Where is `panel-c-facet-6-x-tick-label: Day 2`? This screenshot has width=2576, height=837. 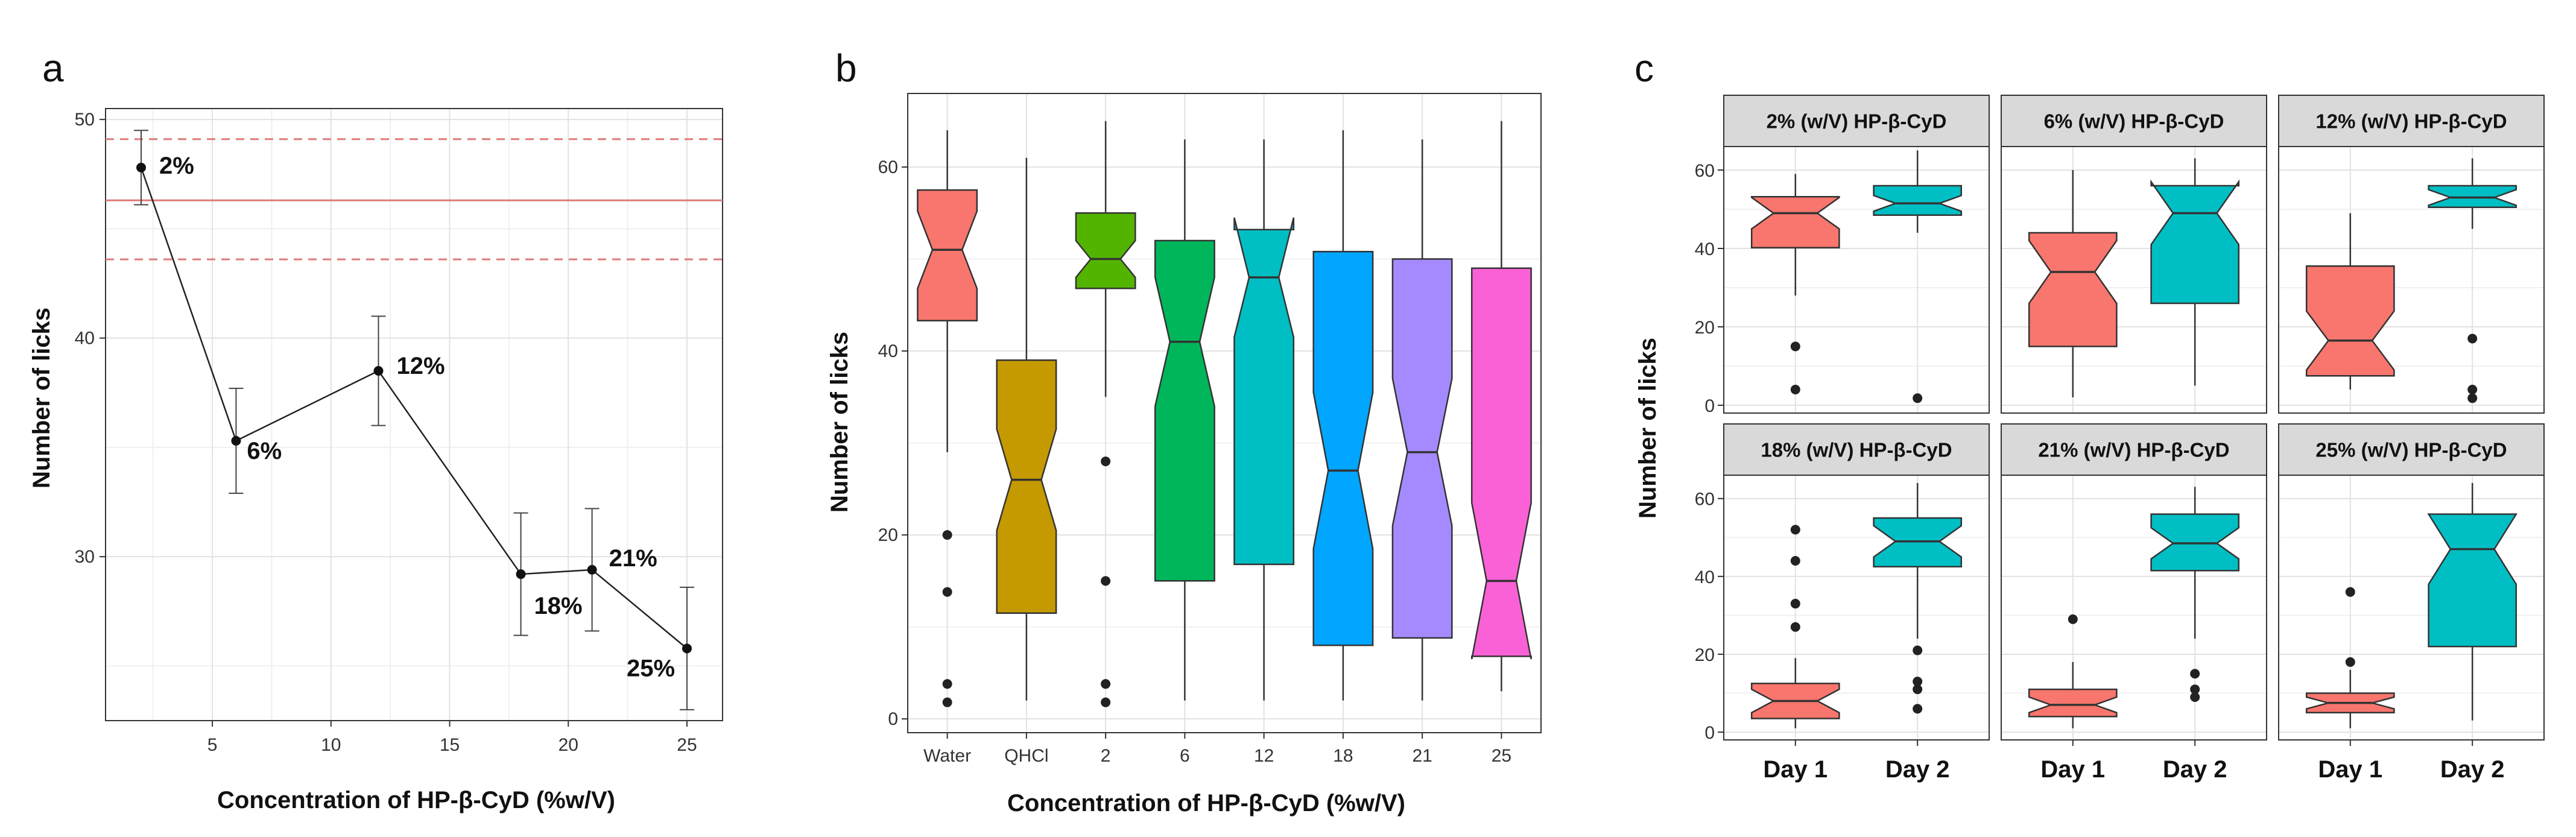
panel-c-facet-6-x-tick-label: Day 2 is located at coordinates (2472, 769).